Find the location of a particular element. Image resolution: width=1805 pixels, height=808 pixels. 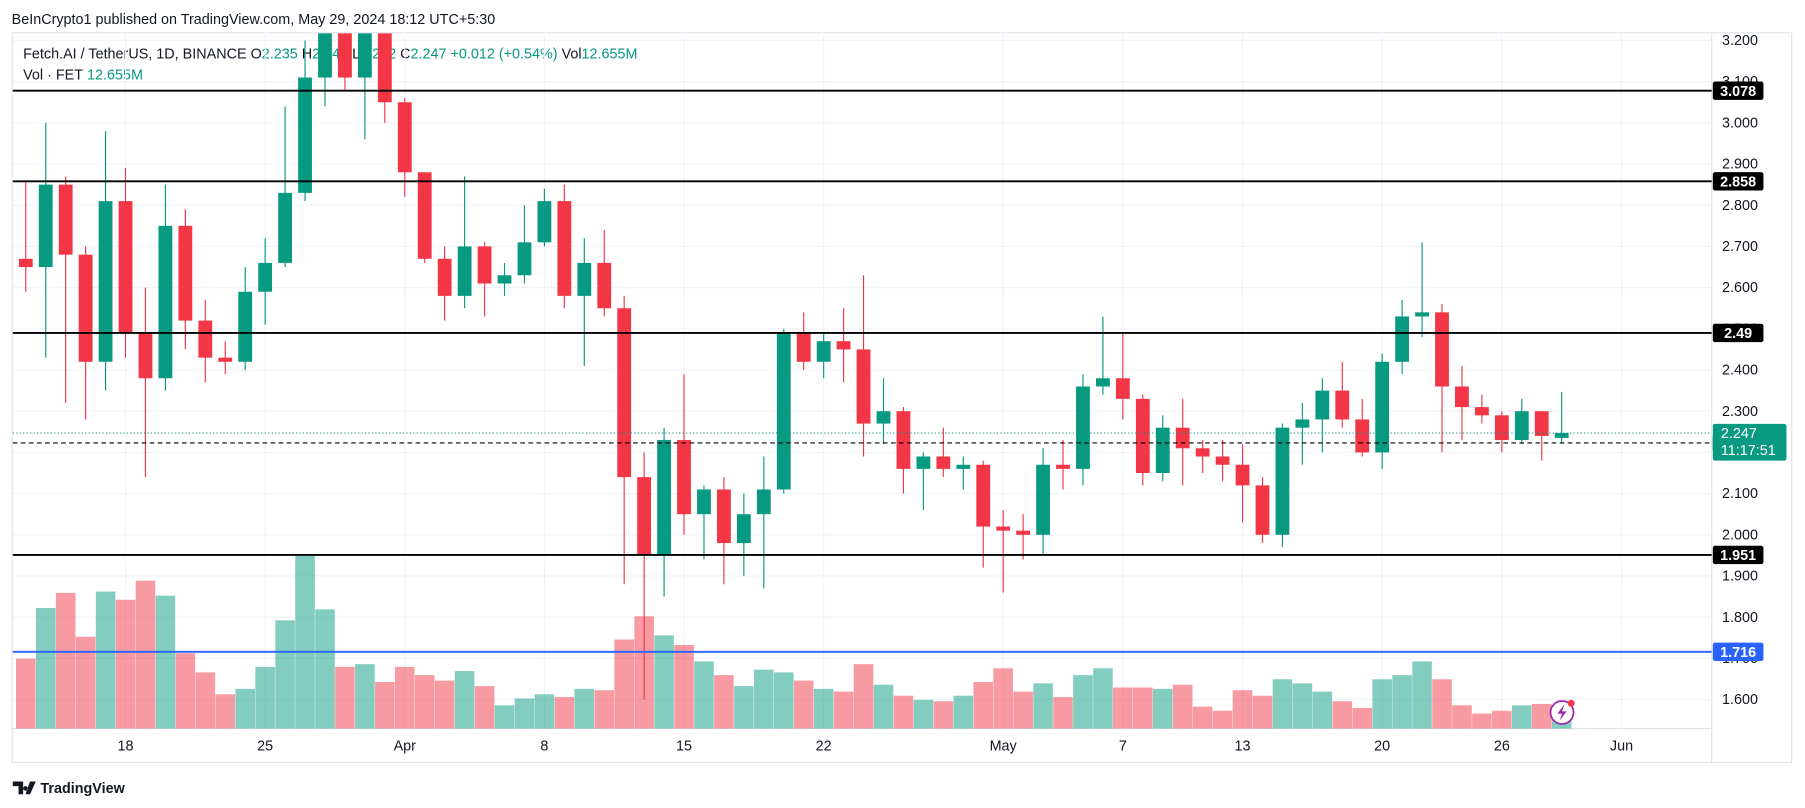

x-tick-label: Jun is located at coordinates (1621, 746).